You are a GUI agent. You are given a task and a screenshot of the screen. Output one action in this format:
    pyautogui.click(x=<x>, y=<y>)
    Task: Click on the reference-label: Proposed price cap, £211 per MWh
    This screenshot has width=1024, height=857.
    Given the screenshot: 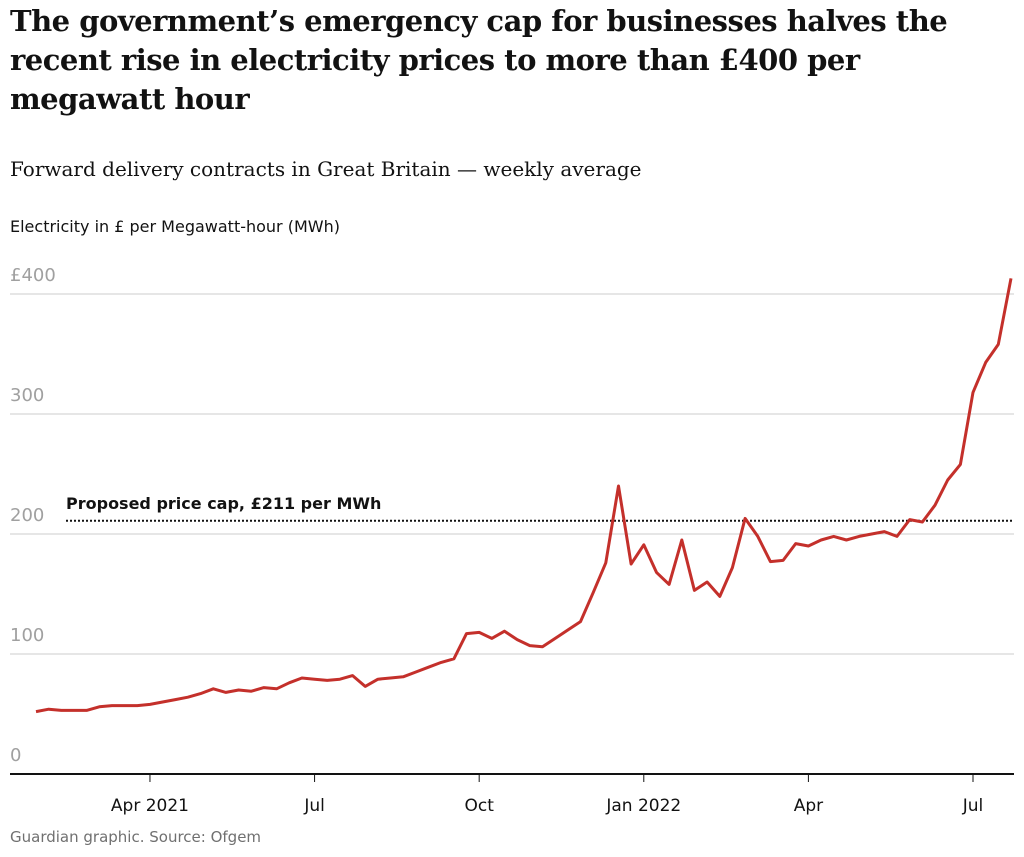 What is the action you would take?
    pyautogui.click(x=223, y=503)
    